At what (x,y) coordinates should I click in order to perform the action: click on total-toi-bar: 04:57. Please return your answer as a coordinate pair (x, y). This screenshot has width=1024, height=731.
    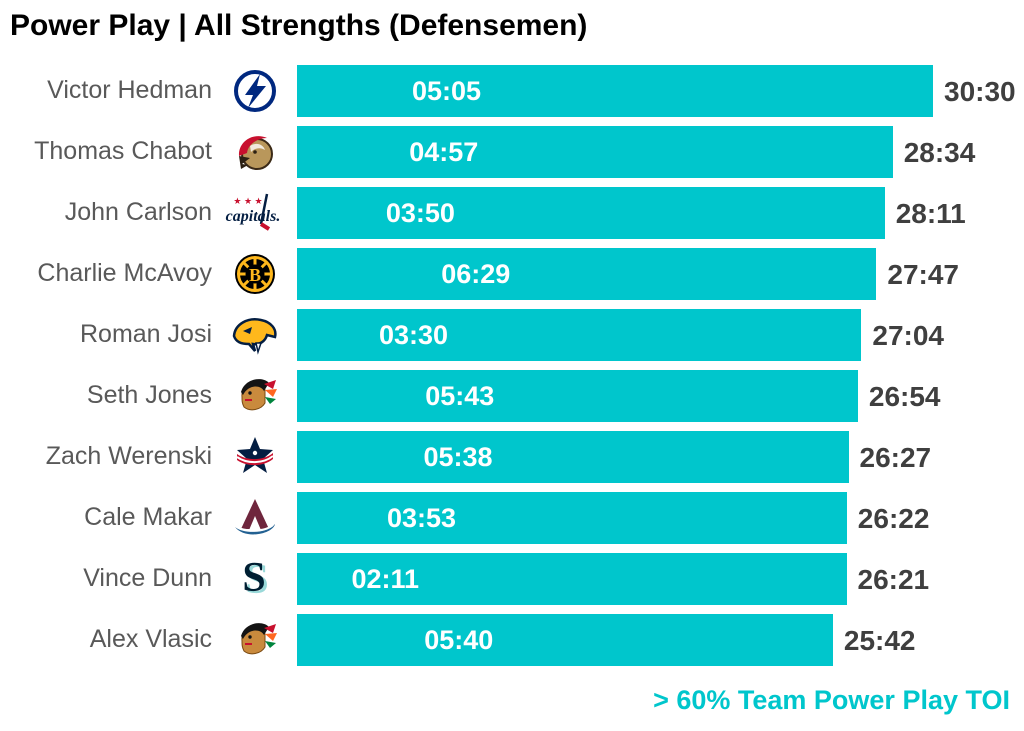
    Looking at the image, I should click on (595, 151).